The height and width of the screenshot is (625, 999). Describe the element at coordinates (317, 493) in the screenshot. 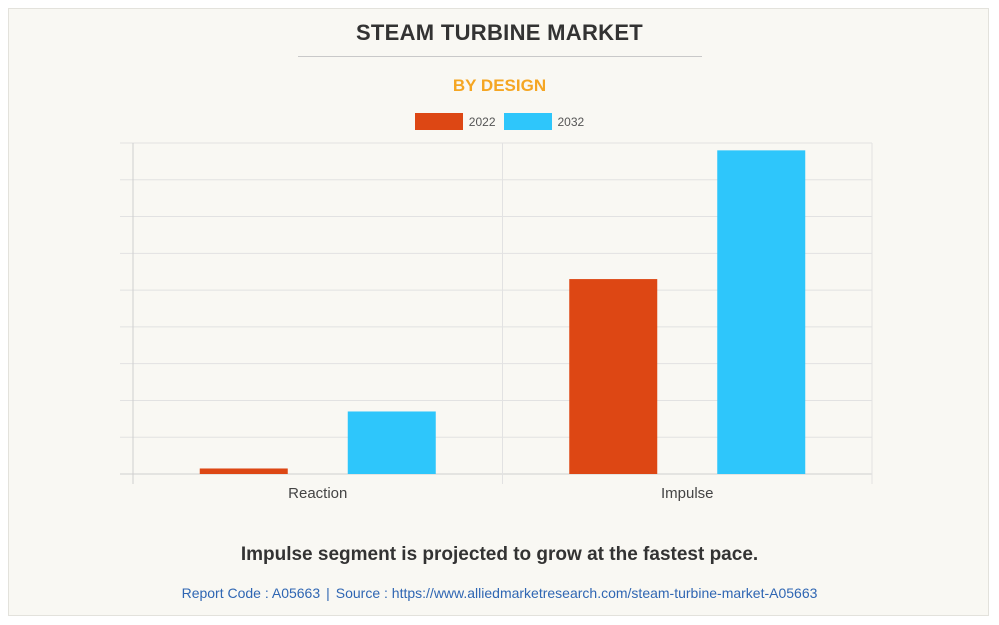

I see `x-tick-label-reaction: Reaction` at that location.